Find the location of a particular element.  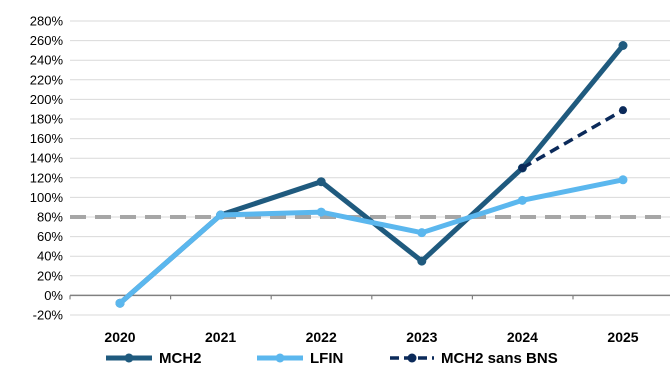

y-tick-label: 120% is located at coordinates (47, 177).